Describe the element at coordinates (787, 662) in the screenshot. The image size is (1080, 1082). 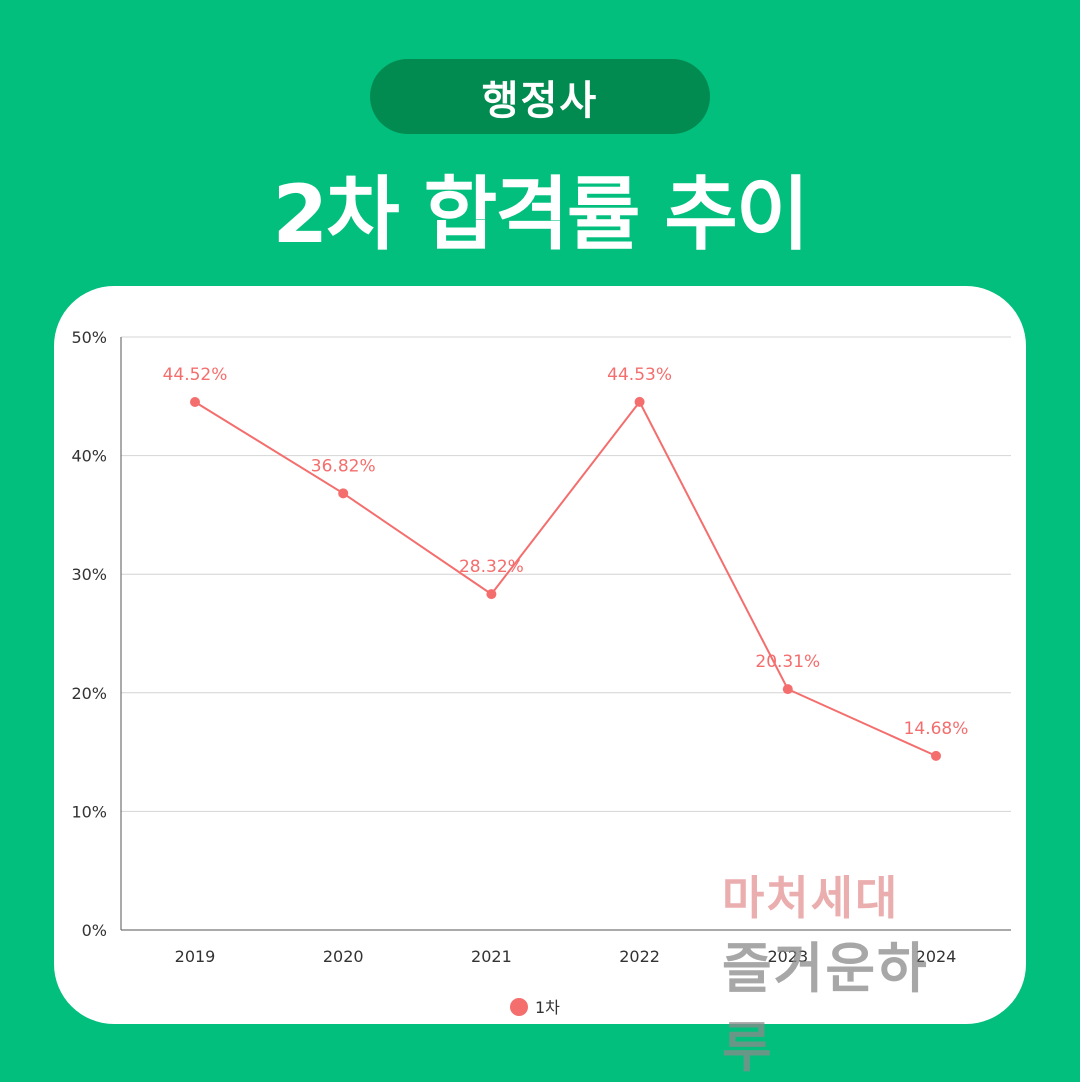
I see `data-label: 20.31%` at that location.